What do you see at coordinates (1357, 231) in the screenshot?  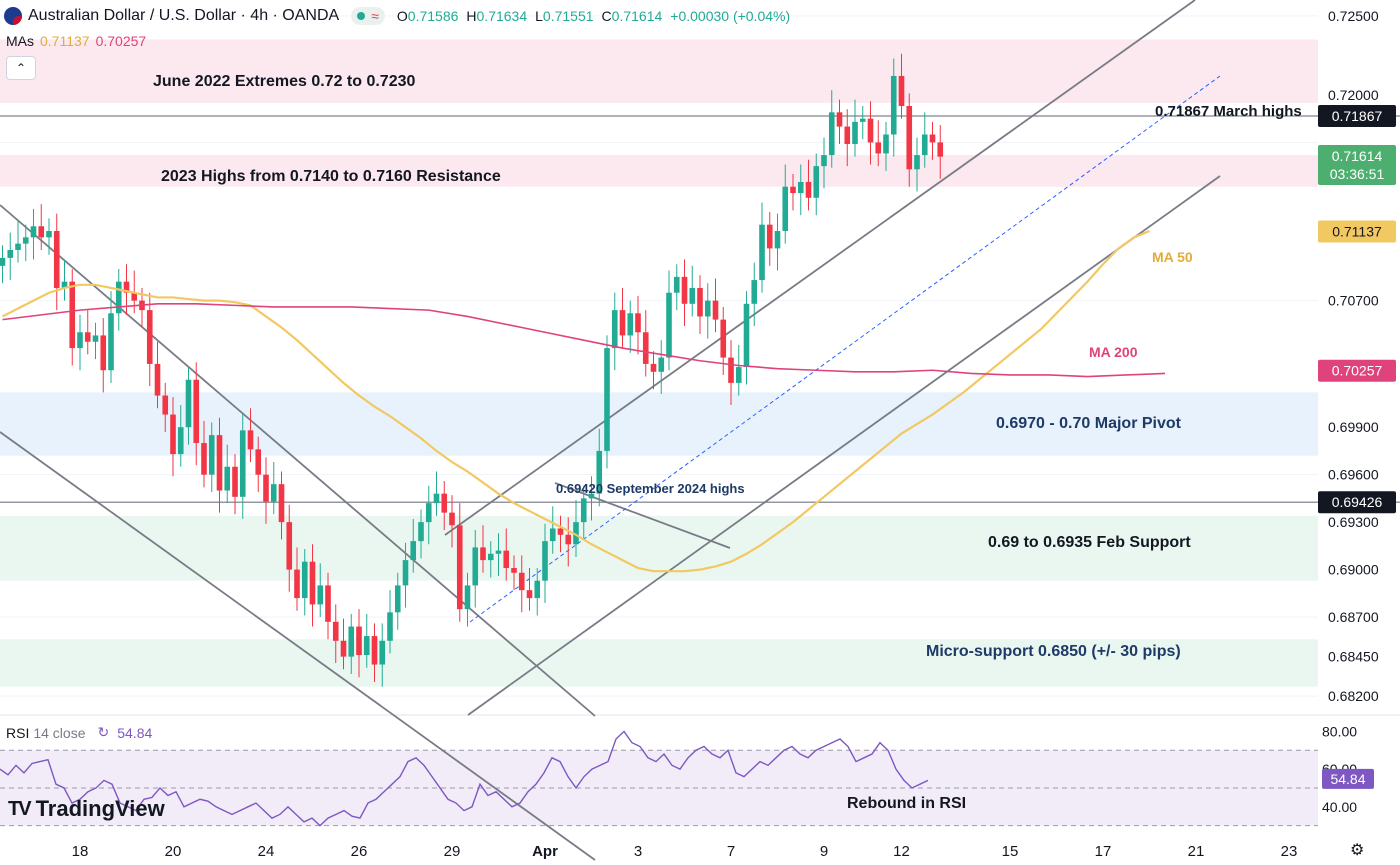 I see `ma50-badge: 0.71137` at bounding box center [1357, 231].